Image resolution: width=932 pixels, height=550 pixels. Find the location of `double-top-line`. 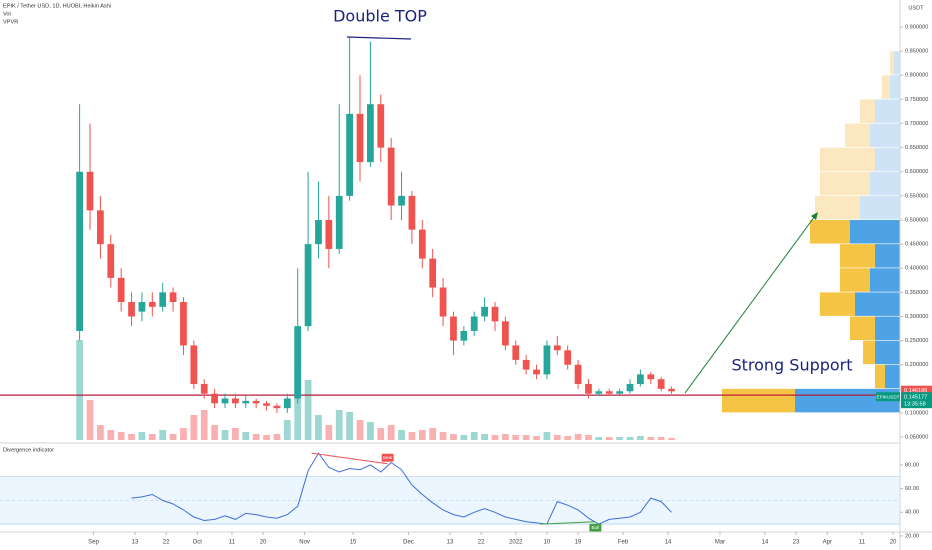

double-top-line is located at coordinates (379, 38).